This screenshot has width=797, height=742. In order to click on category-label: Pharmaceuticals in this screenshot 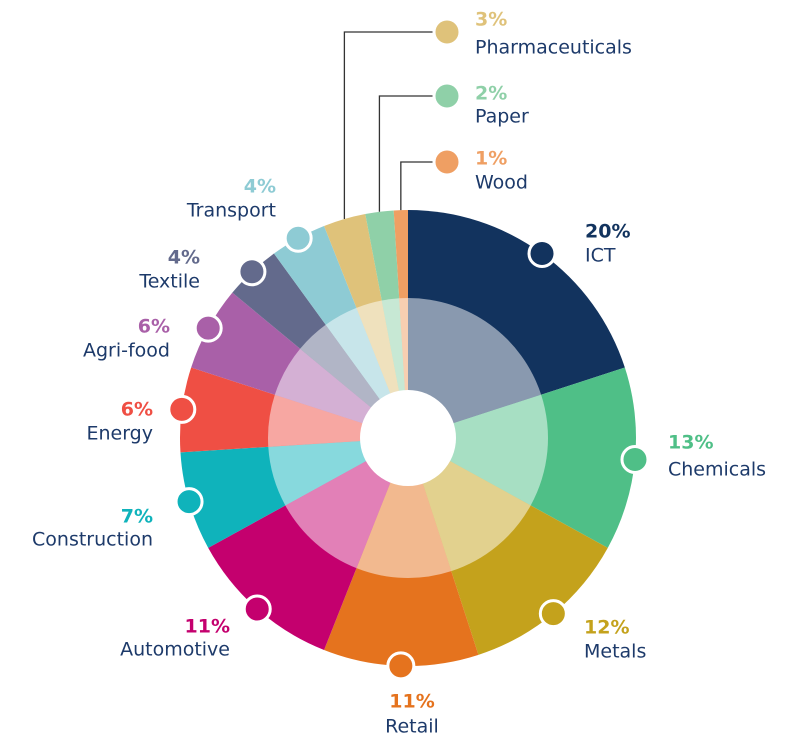, I will do `click(553, 48)`.